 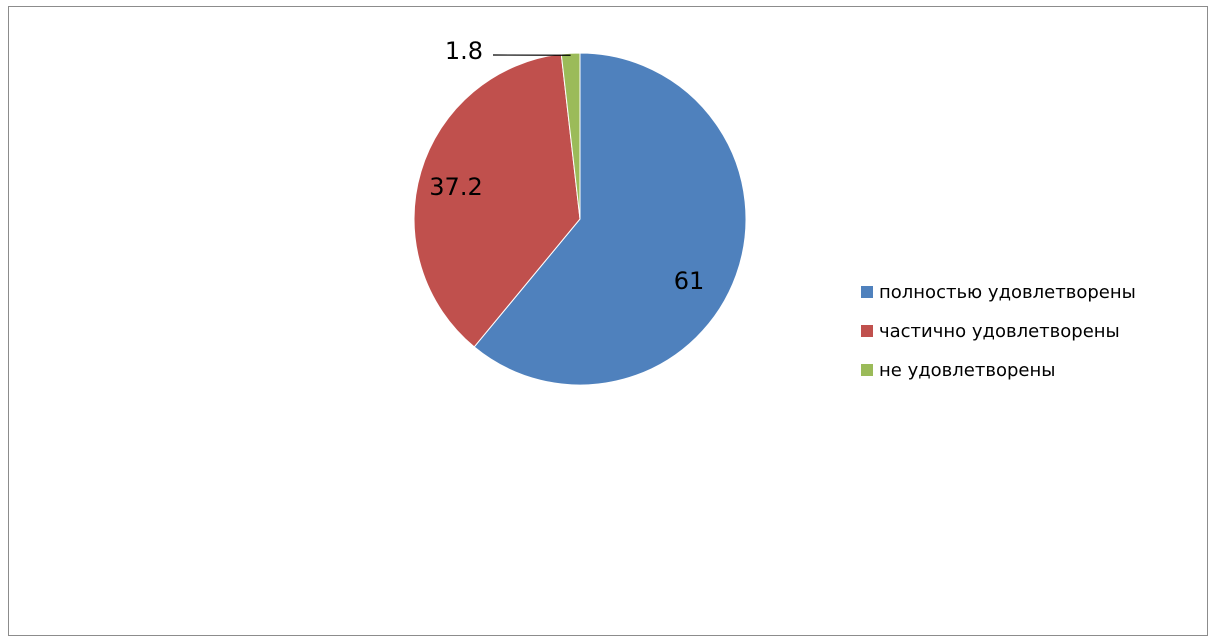 What do you see at coordinates (967, 370) in the screenshot?
I see `legend-label: не удовлетворены` at bounding box center [967, 370].